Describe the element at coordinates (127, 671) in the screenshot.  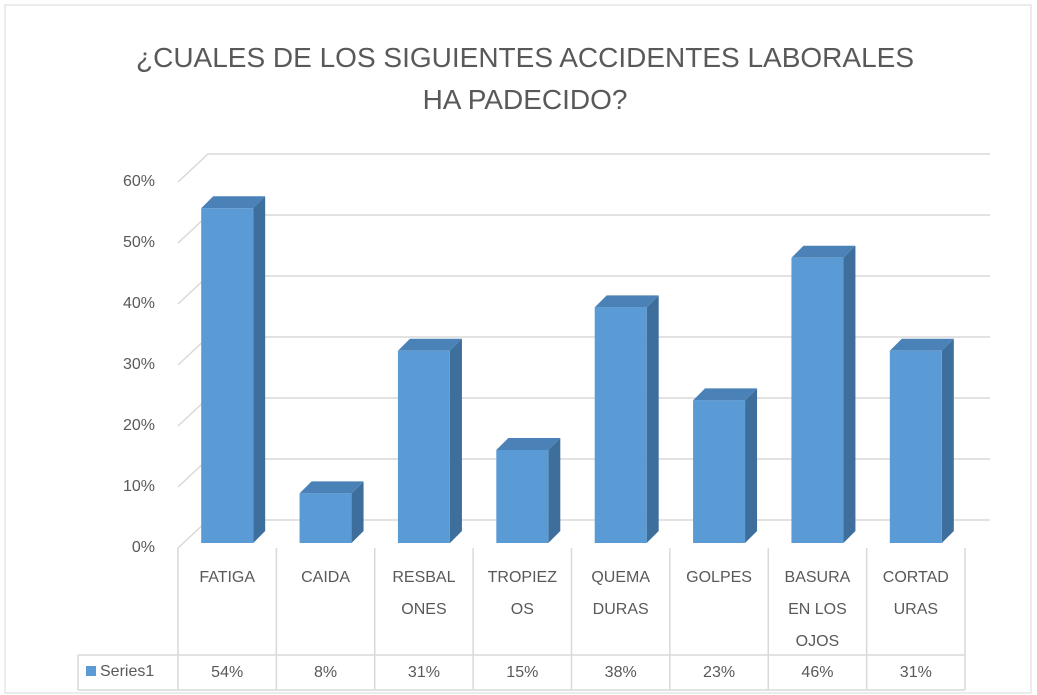
I see `legend-label: Series1` at that location.